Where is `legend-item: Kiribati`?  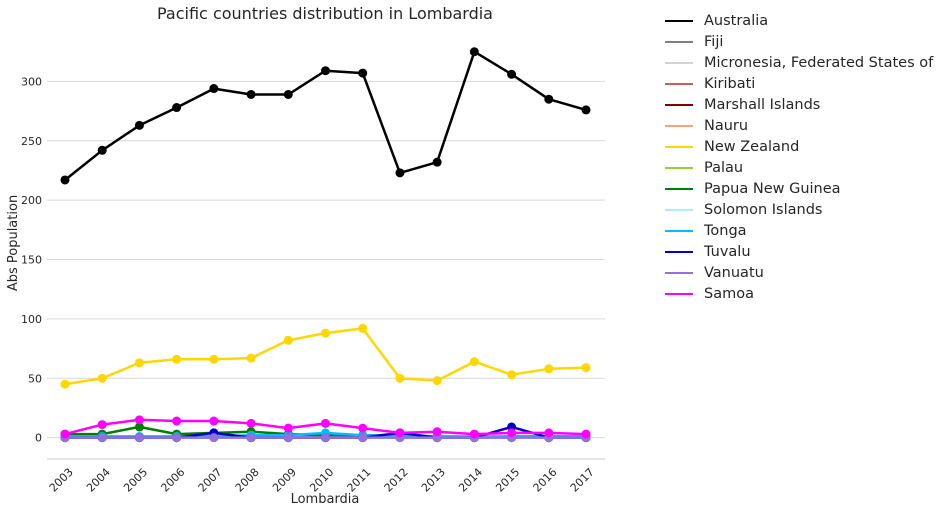
legend-item: Kiribati is located at coordinates (799, 83).